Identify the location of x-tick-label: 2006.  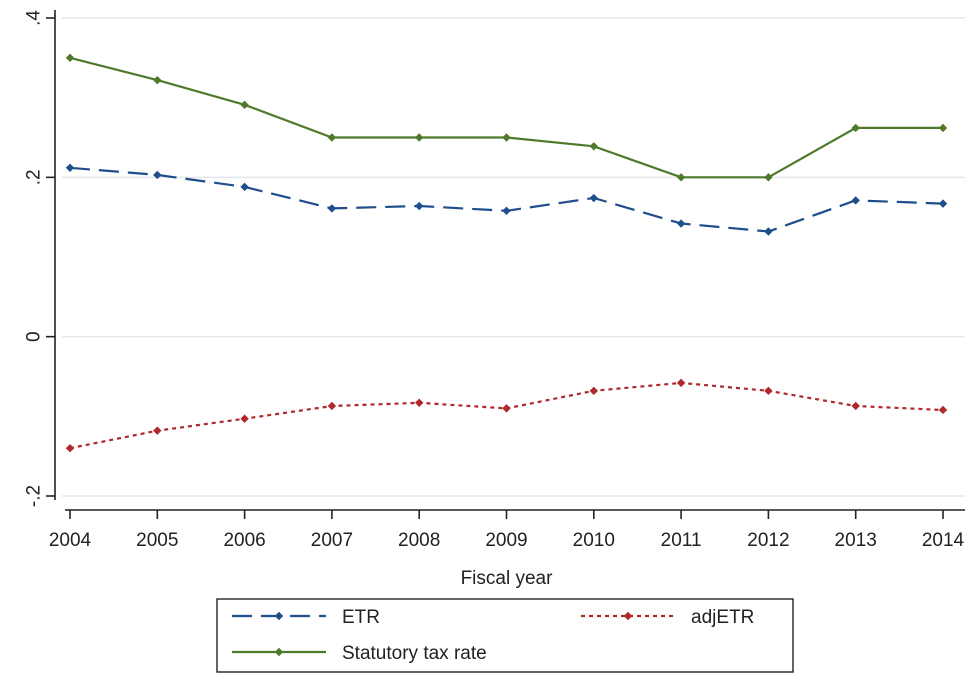
(244, 540).